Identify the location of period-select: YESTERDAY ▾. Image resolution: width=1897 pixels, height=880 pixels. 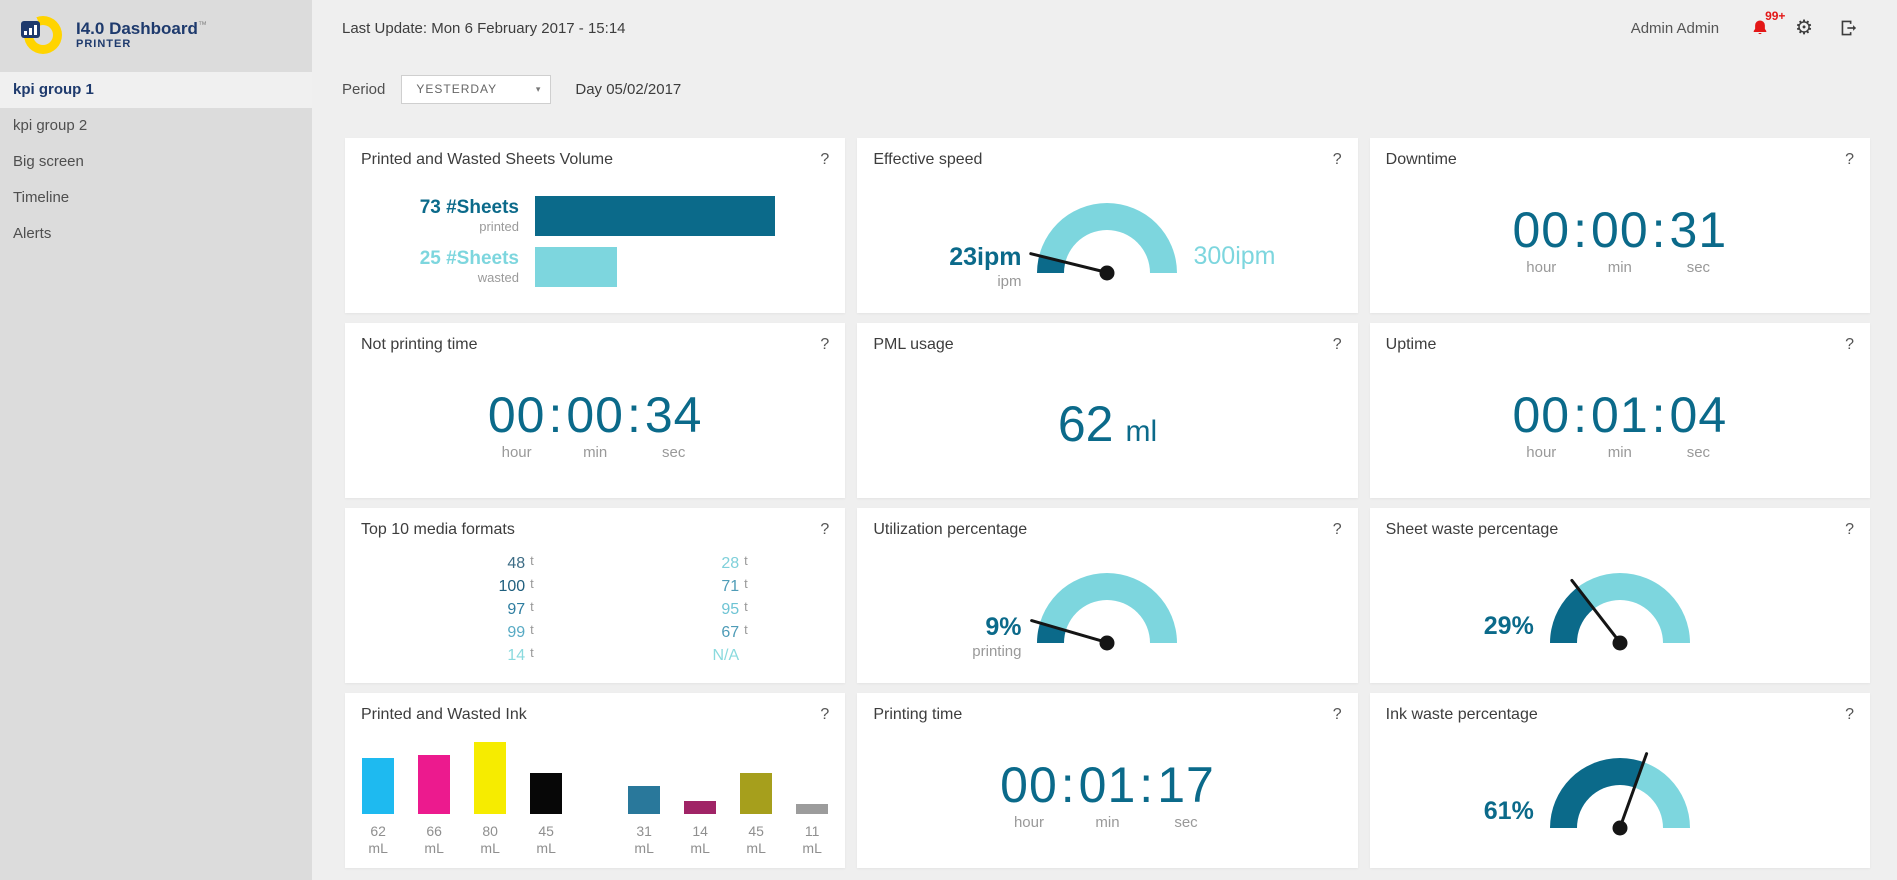
(476, 89).